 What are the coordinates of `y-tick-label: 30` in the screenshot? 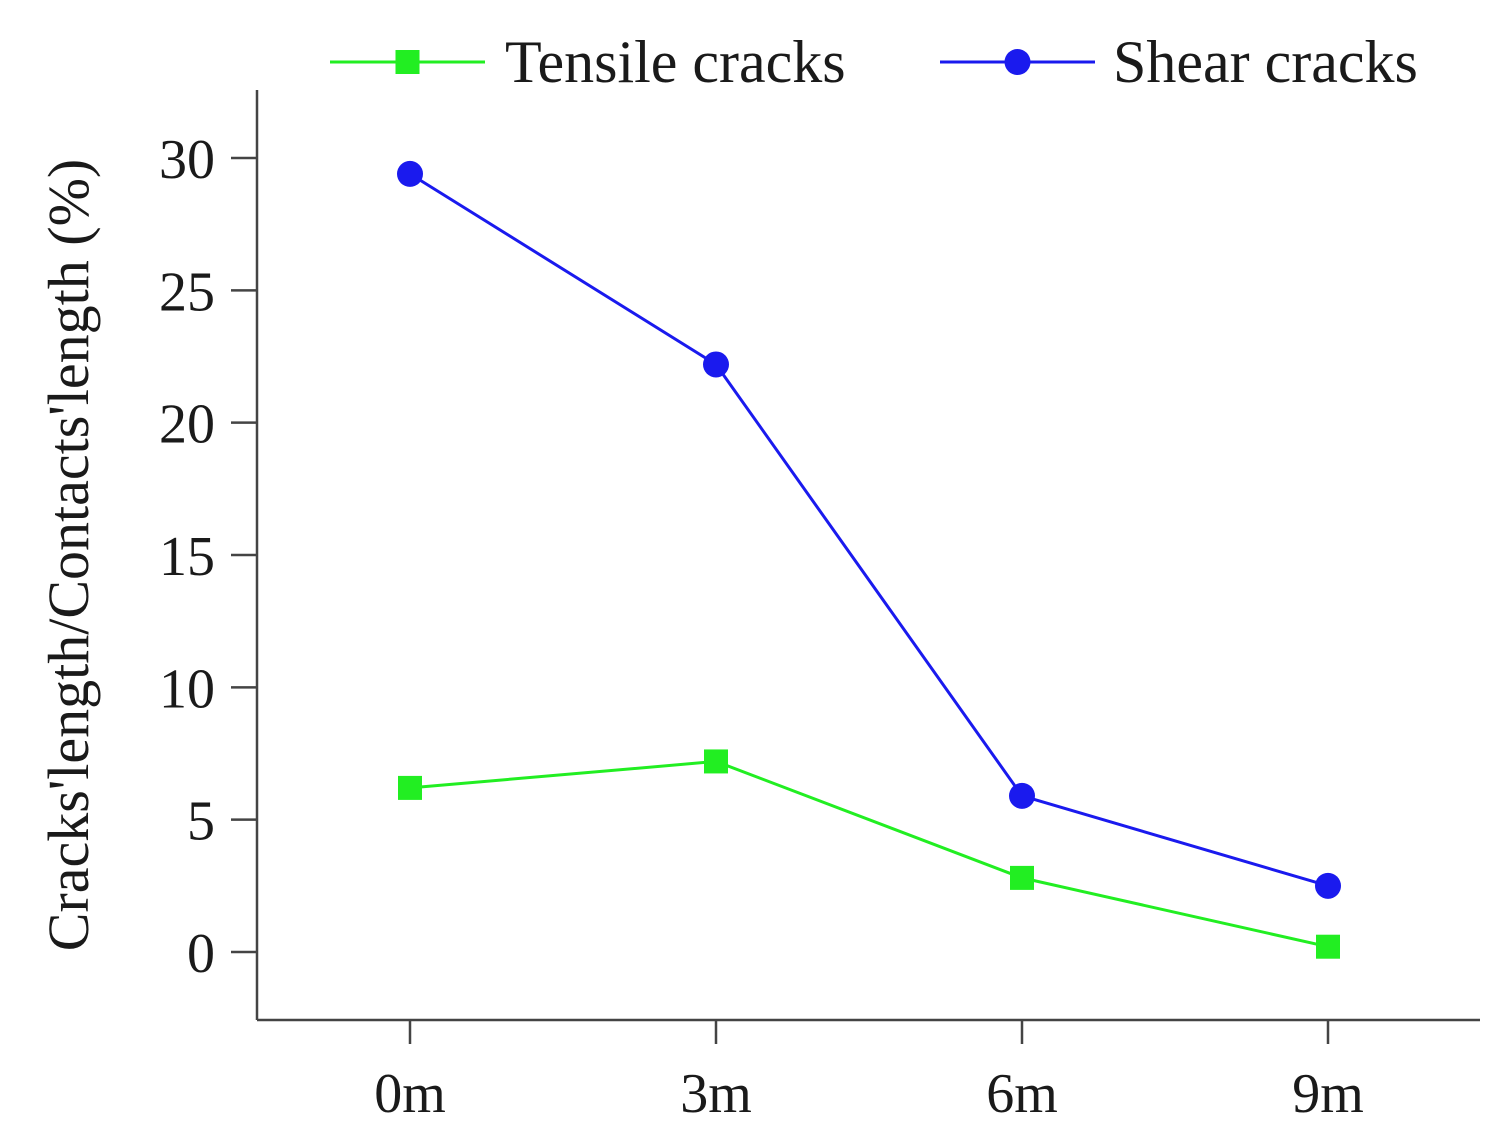 It's located at (187, 160).